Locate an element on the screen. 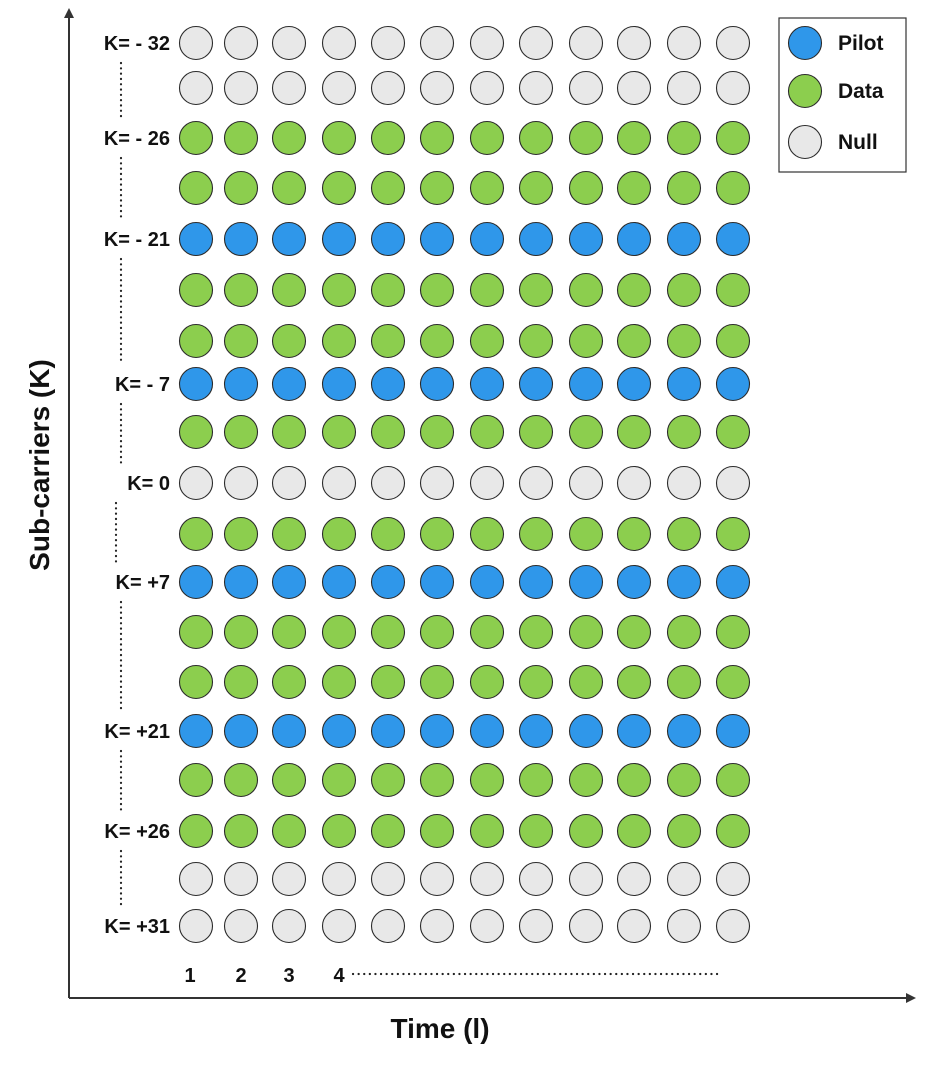 This screenshot has width=932, height=1076. x-tick-label: 2 is located at coordinates (240, 976).